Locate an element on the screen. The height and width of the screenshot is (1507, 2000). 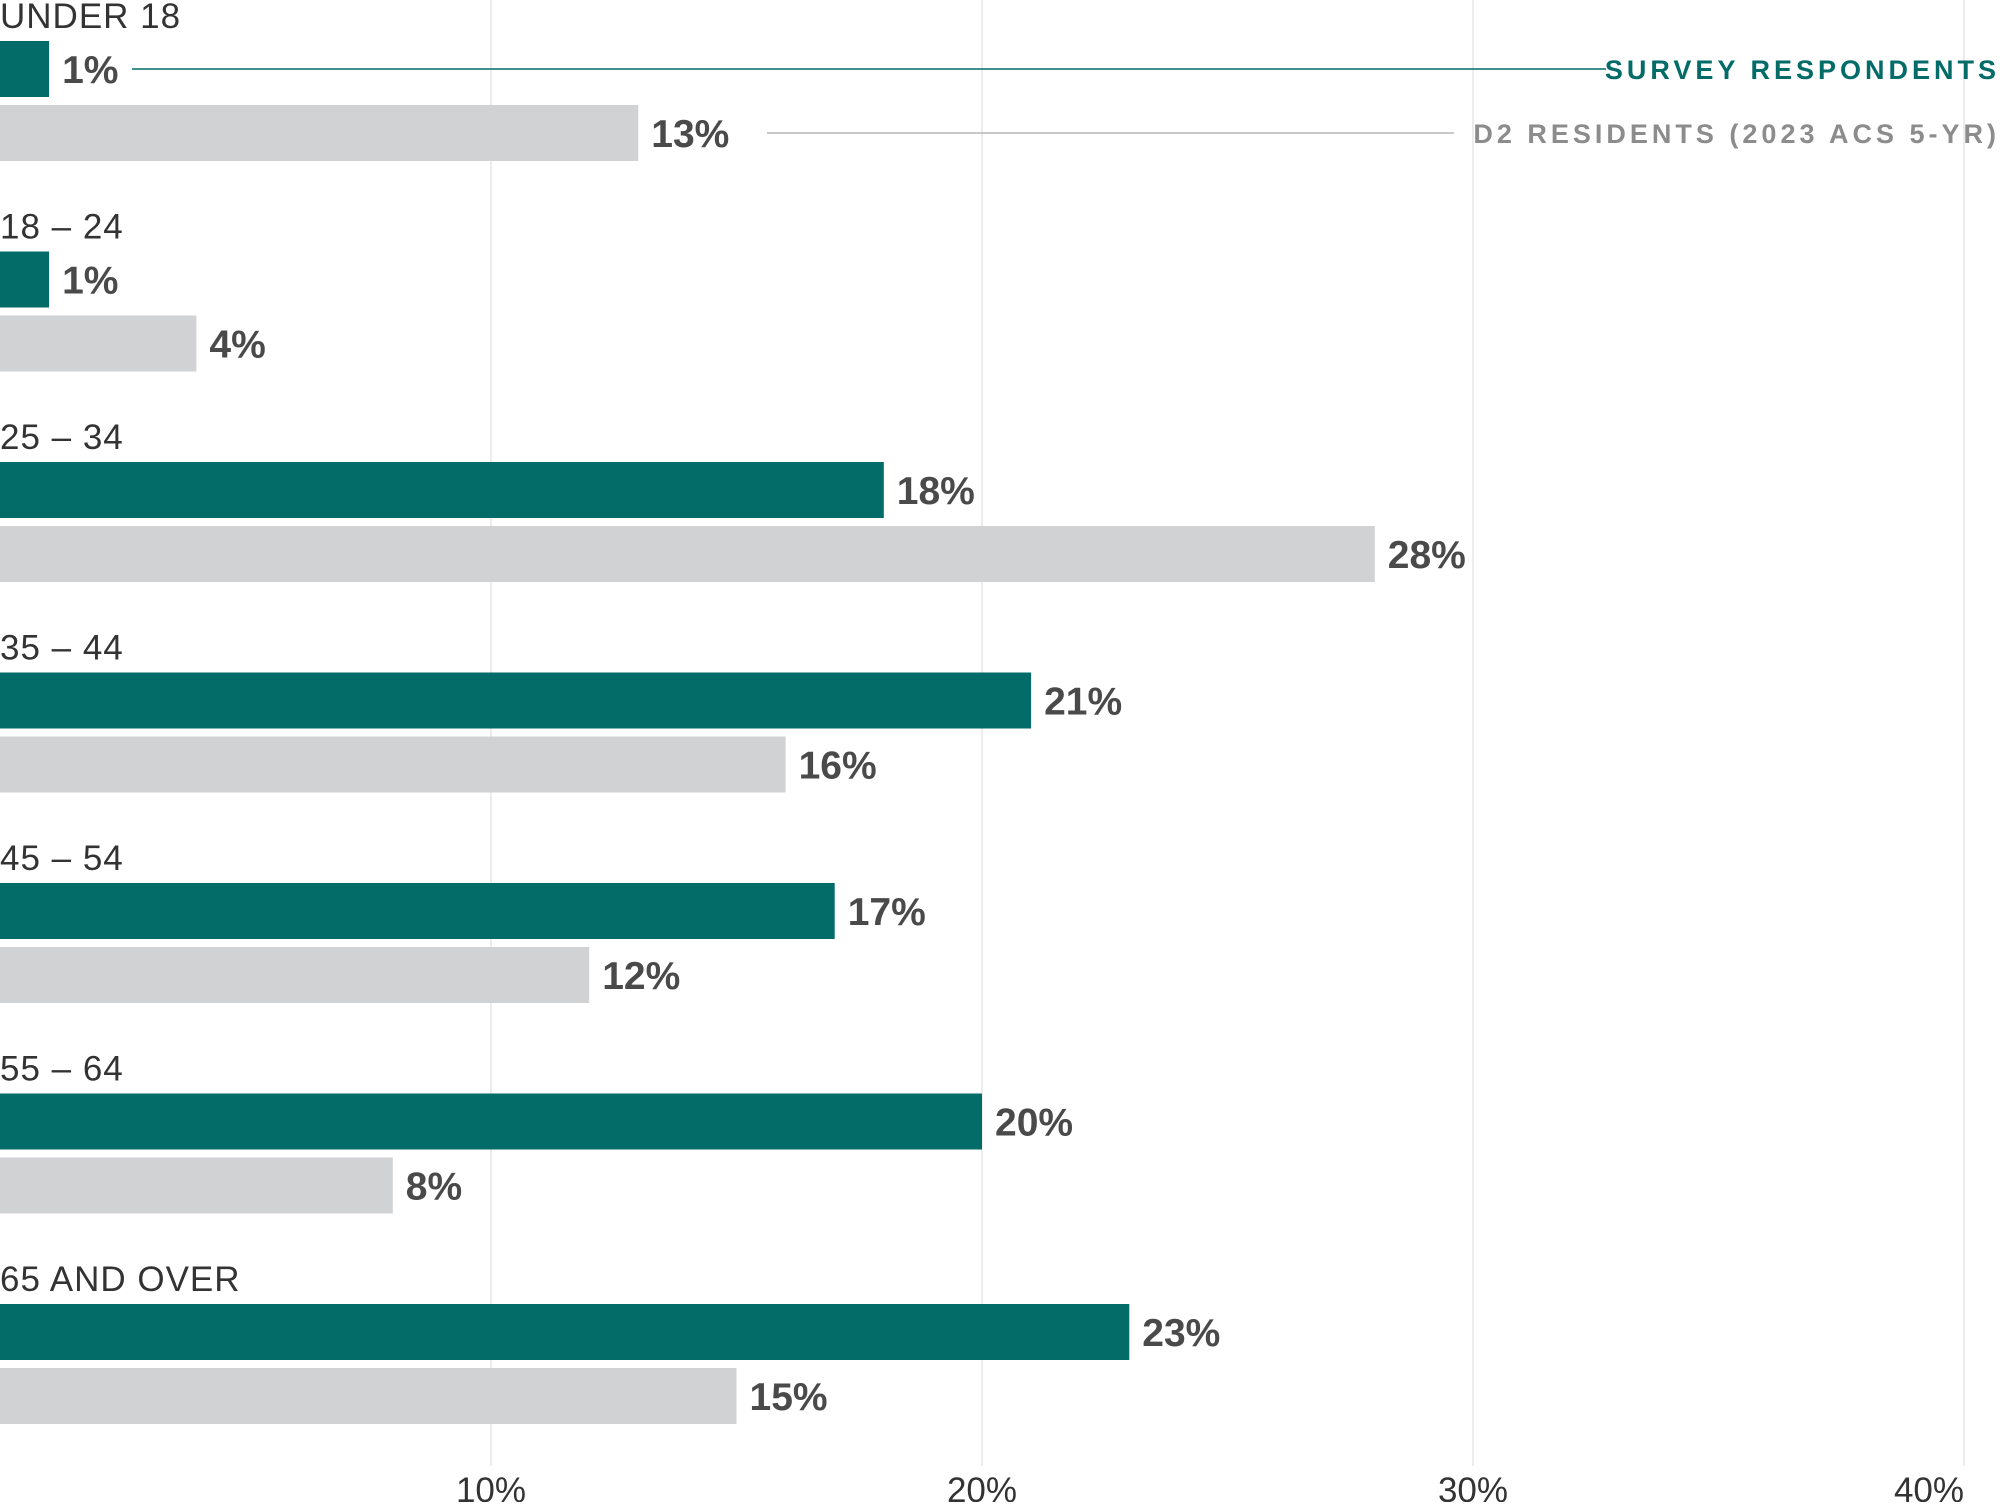
data-label: 23% is located at coordinates (1181, 1333).